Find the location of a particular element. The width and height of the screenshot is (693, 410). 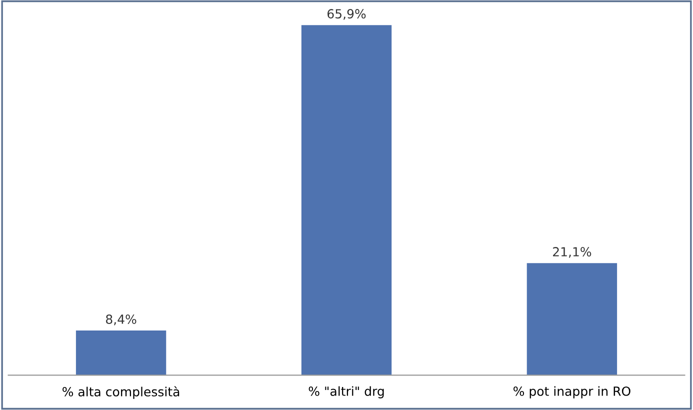

data-label: 8,4% is located at coordinates (121, 320).